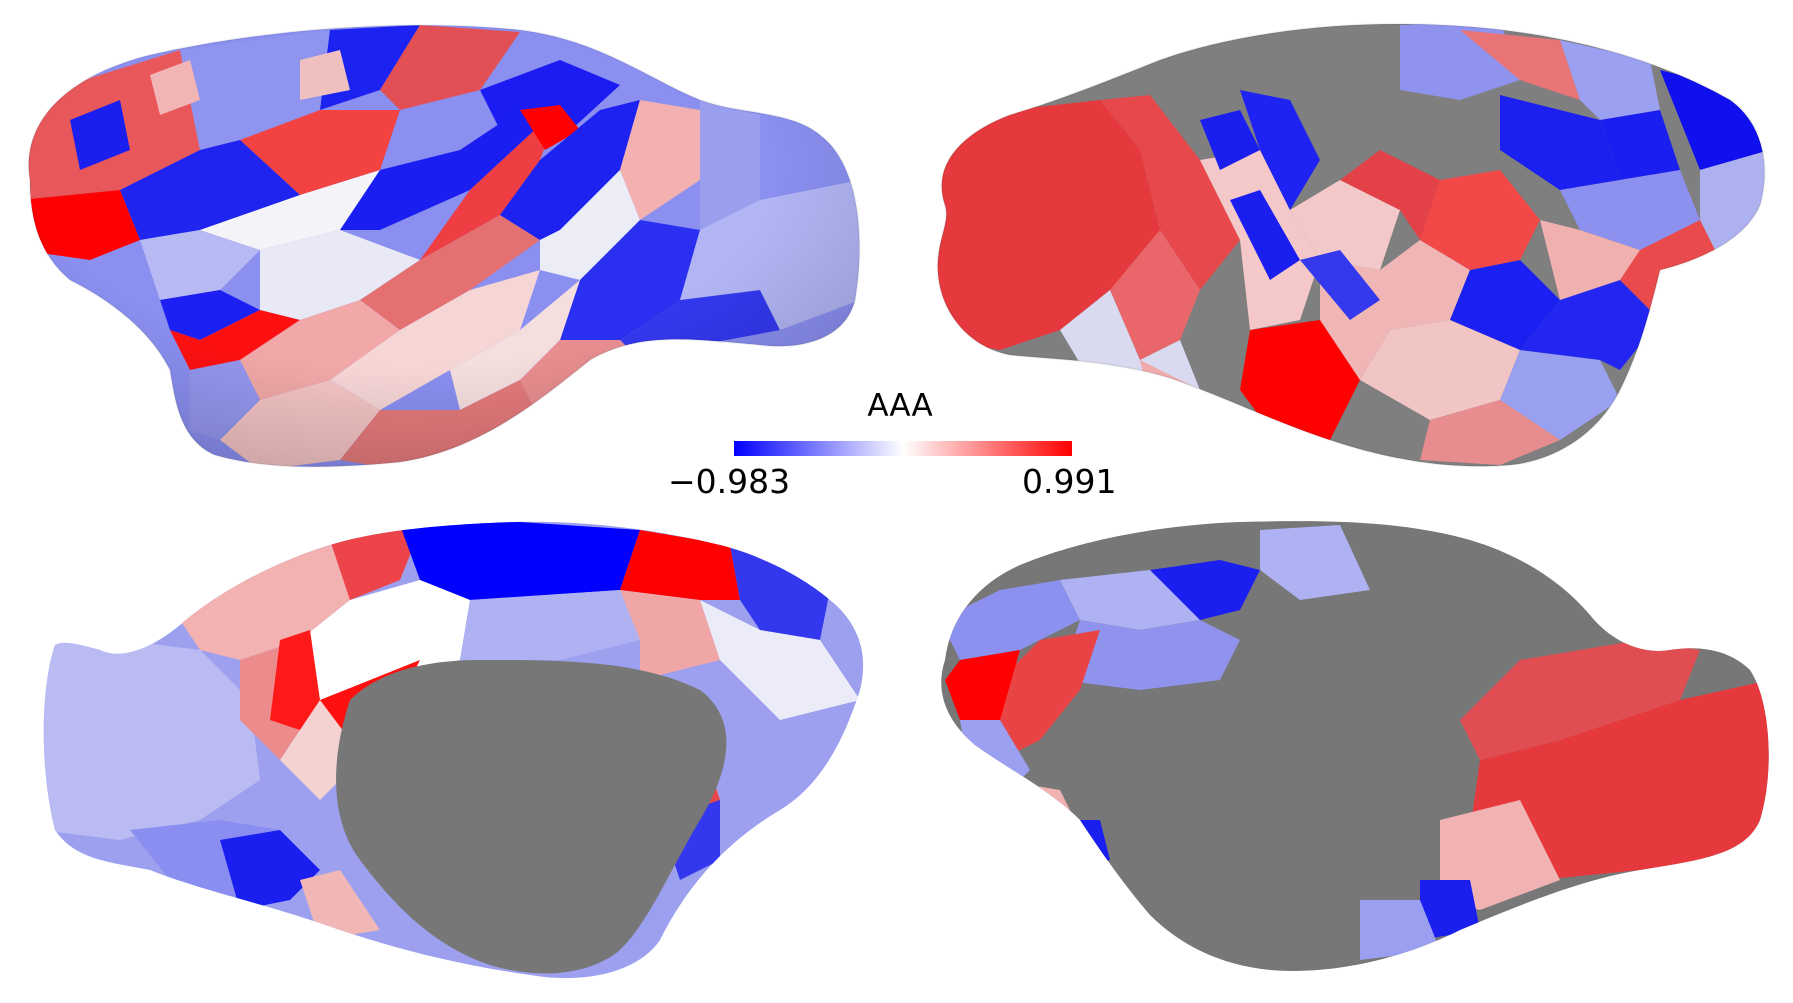 The image size is (1793, 1003). I want to click on colorbar-title: AAA, so click(900, 406).